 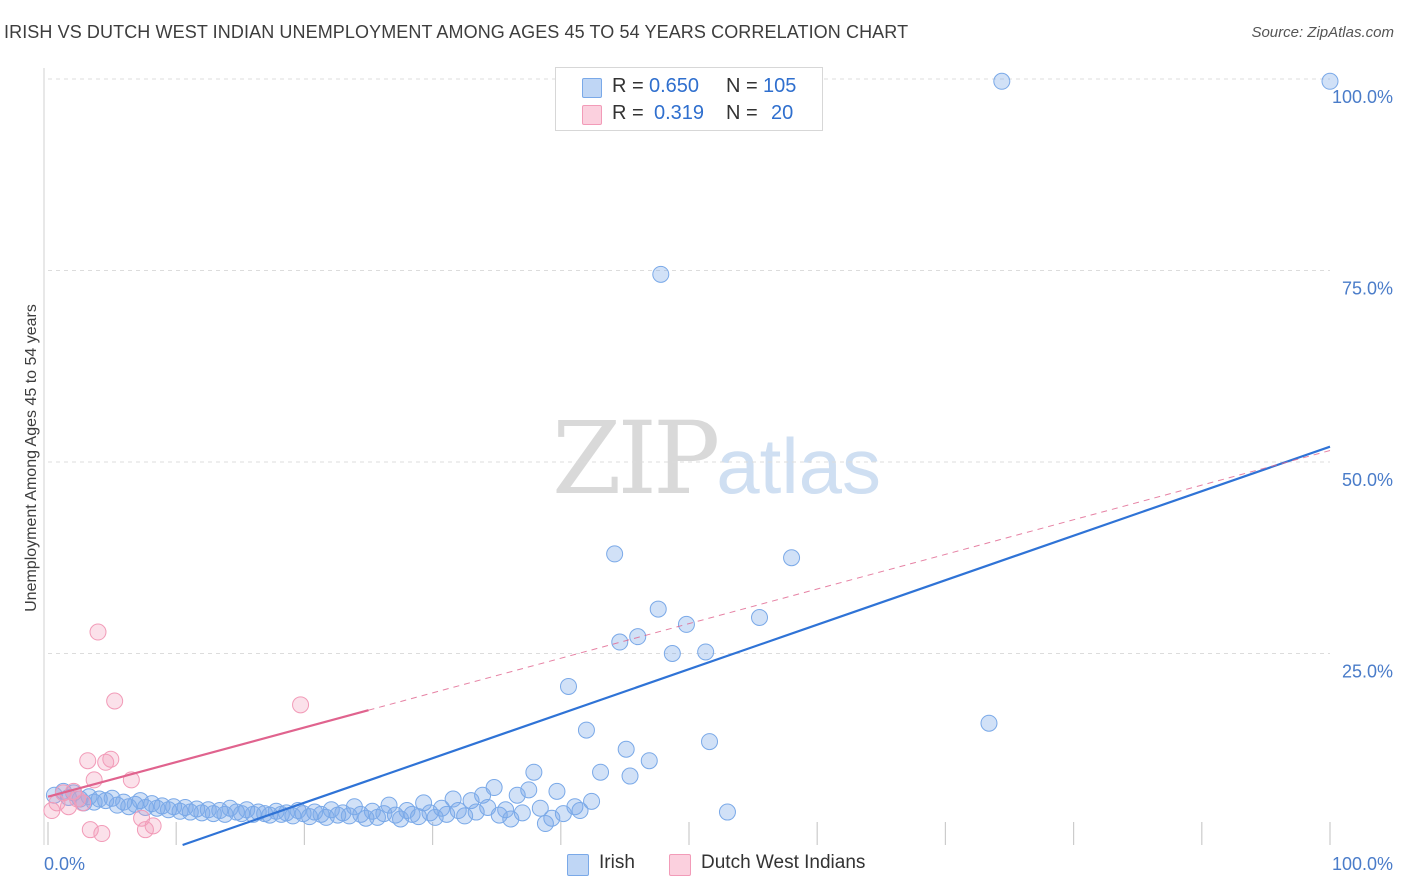 I want to click on legend-row-irish: R = 0.650 N = 105, so click(x=689, y=87).